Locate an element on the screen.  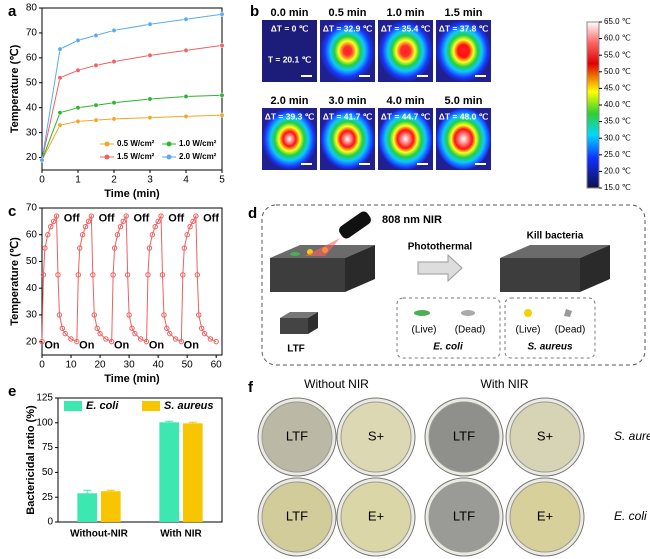
saureus-dead is located at coordinates (568, 313).